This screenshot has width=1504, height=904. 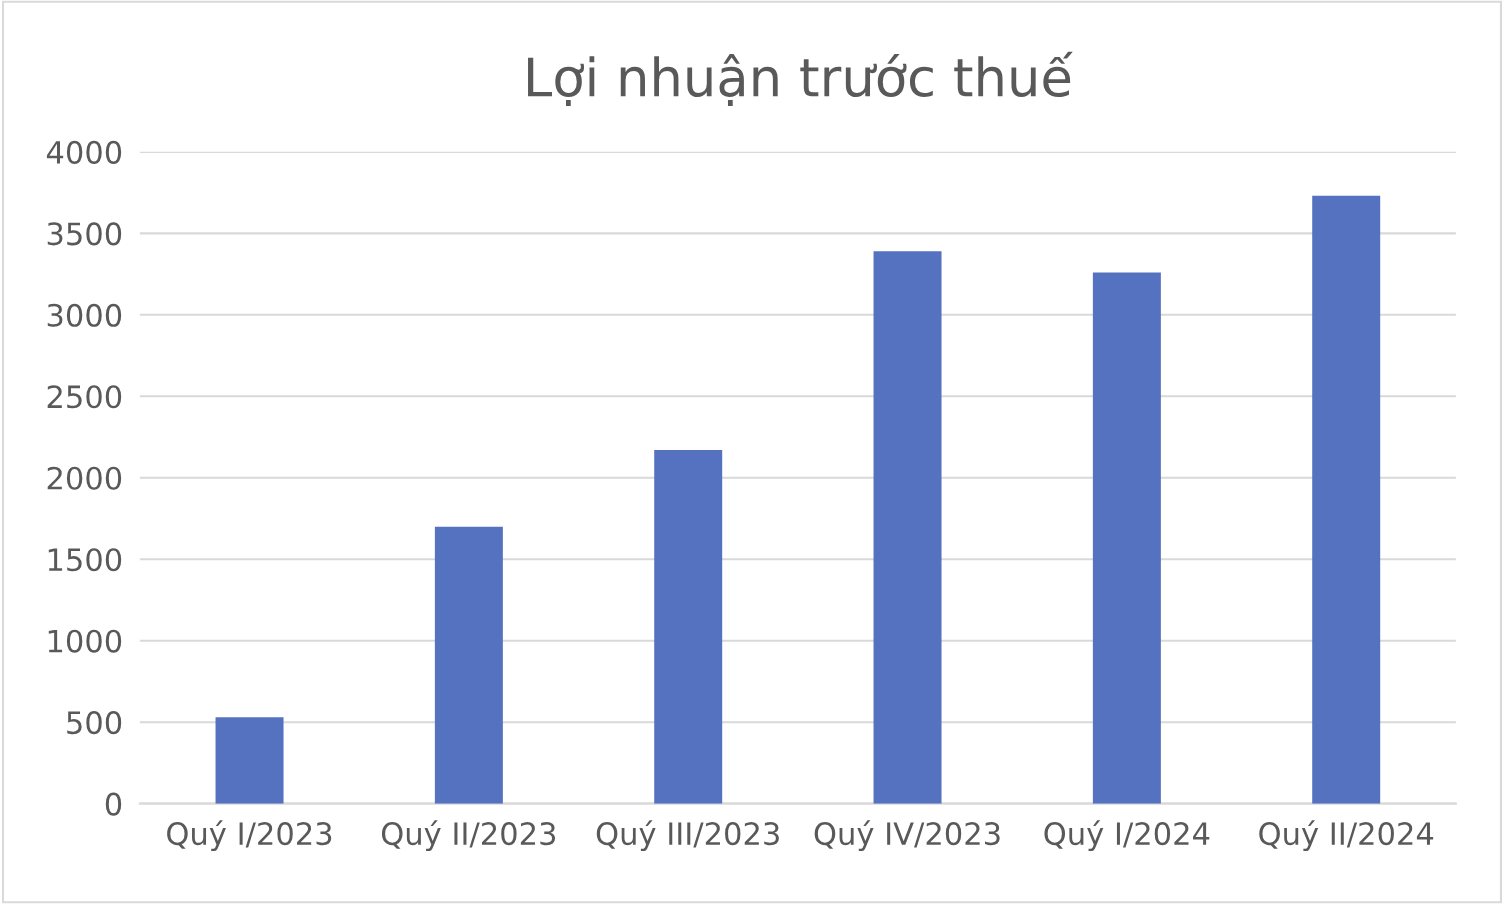 What do you see at coordinates (1346, 836) in the screenshot?
I see `x-tick-label: Quý II/2024` at bounding box center [1346, 836].